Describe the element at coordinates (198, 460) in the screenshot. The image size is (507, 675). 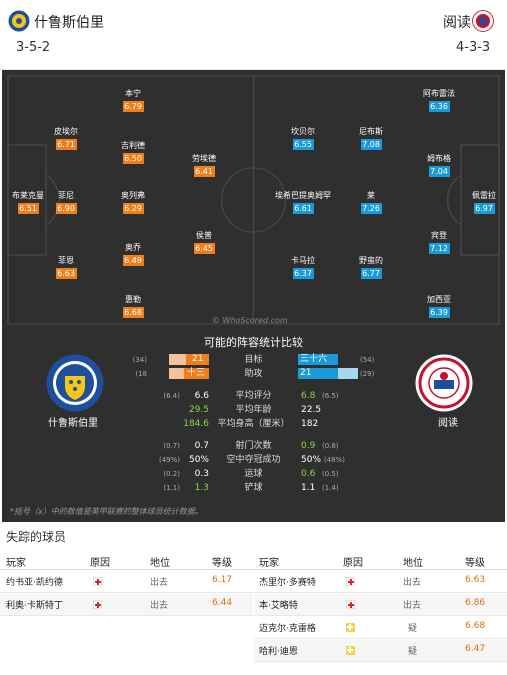
I see `home-stat-value: 50%` at that location.